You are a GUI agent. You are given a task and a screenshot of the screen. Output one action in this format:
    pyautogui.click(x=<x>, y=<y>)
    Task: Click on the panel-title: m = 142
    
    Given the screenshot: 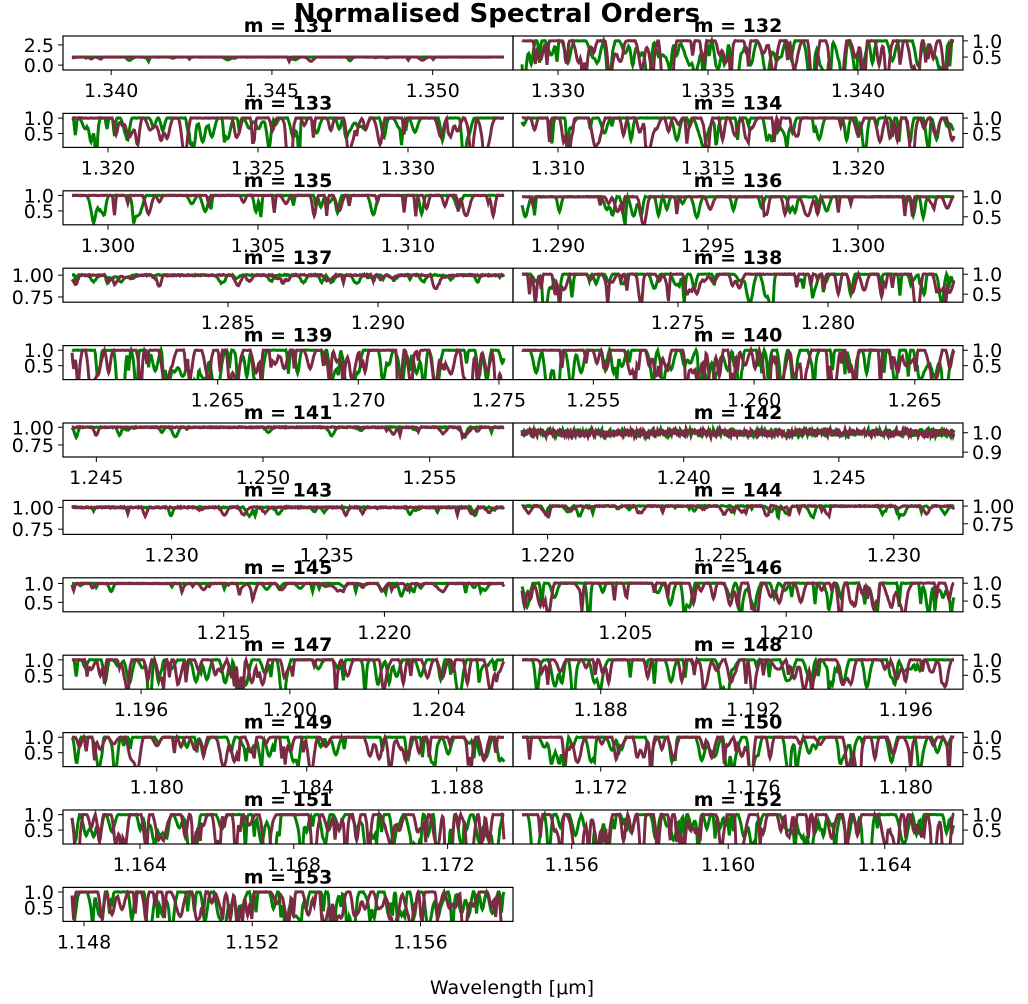 What is the action you would take?
    pyautogui.click(x=738, y=413)
    